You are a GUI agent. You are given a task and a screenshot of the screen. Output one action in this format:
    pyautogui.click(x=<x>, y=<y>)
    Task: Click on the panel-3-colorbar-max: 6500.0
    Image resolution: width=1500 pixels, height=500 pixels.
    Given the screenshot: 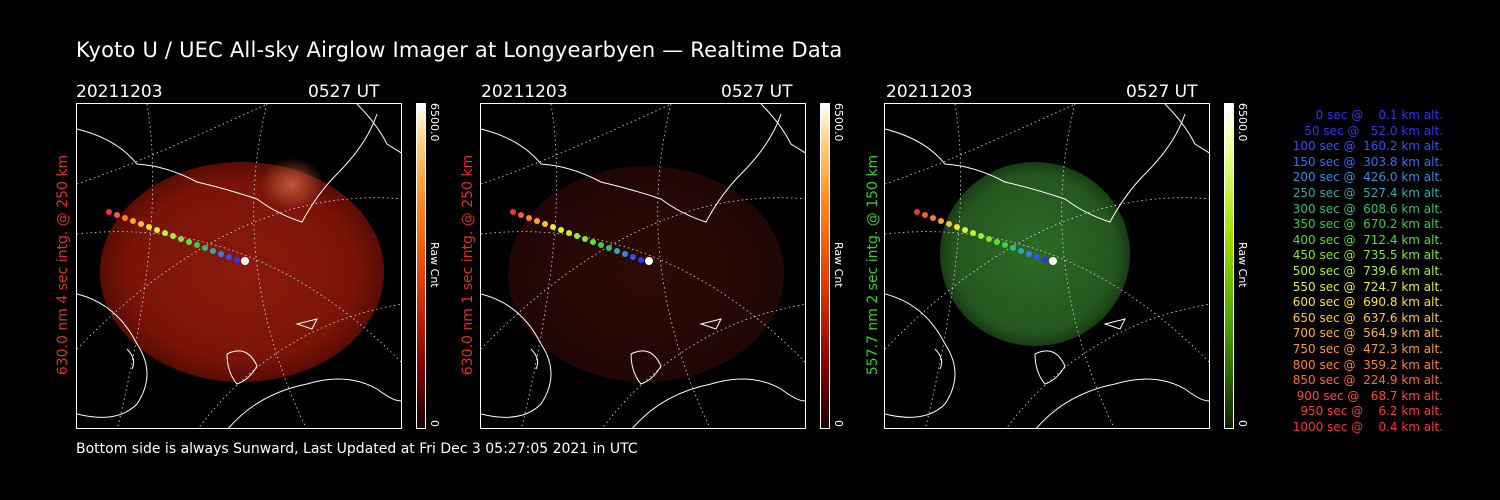 What is the action you would take?
    pyautogui.click(x=1242, y=122)
    